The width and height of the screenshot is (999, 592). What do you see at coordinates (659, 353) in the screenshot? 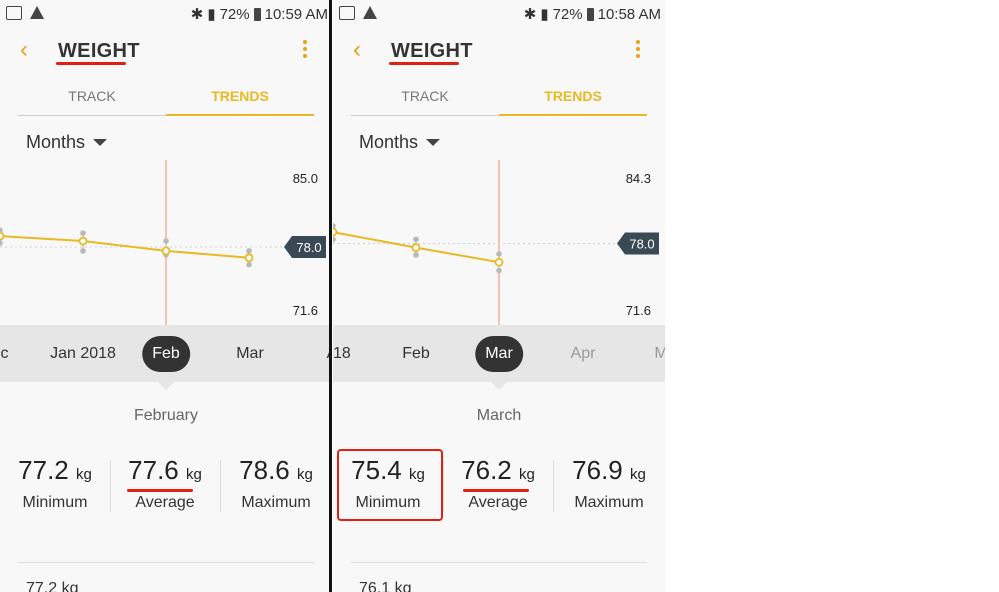
I see `month-item: M` at bounding box center [659, 353].